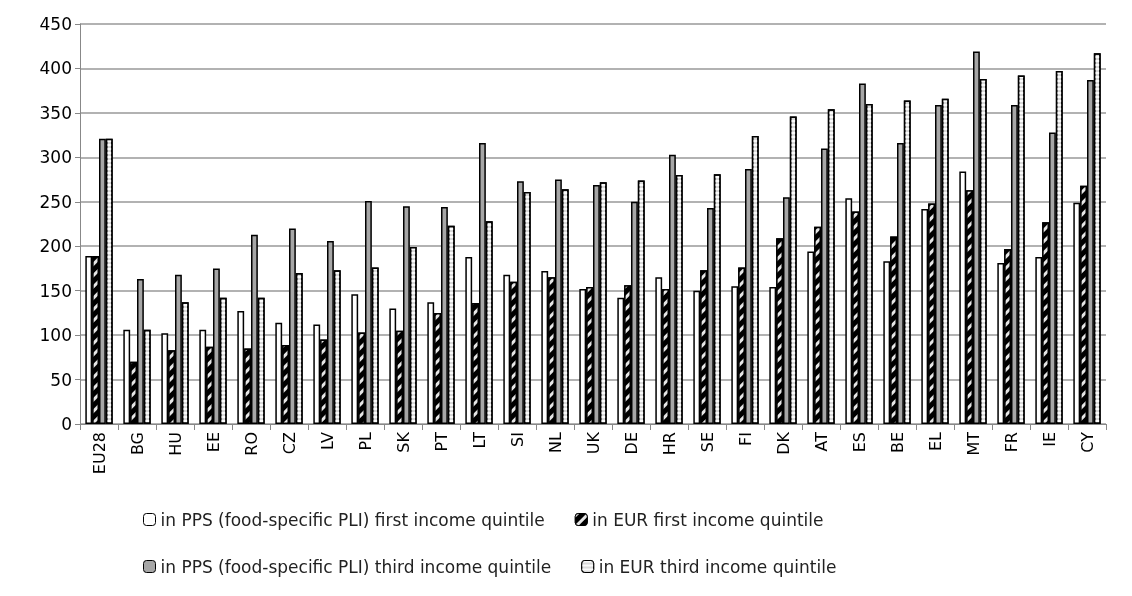 The width and height of the screenshot is (1132, 596). I want to click on x-tick-label: FR, so click(1011, 442).